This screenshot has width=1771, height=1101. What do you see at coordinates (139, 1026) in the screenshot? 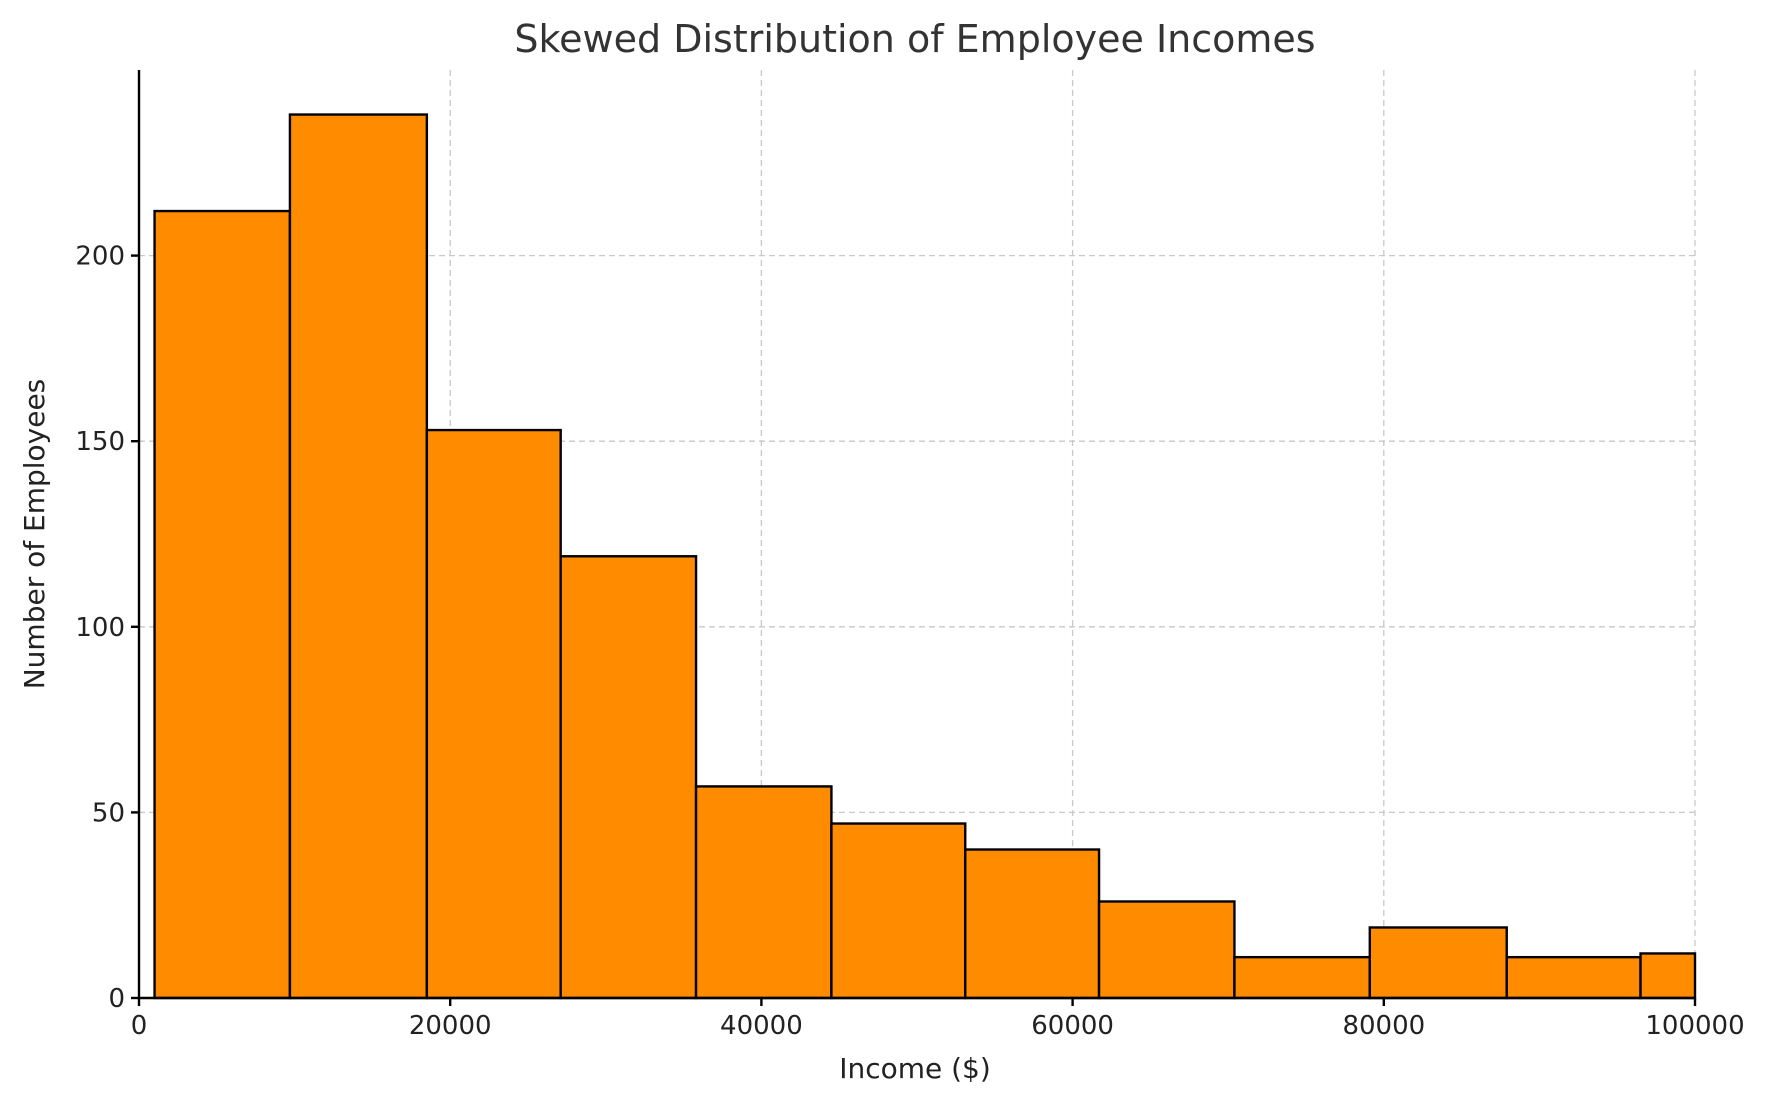
I see `x-tick-label: 0` at bounding box center [139, 1026].